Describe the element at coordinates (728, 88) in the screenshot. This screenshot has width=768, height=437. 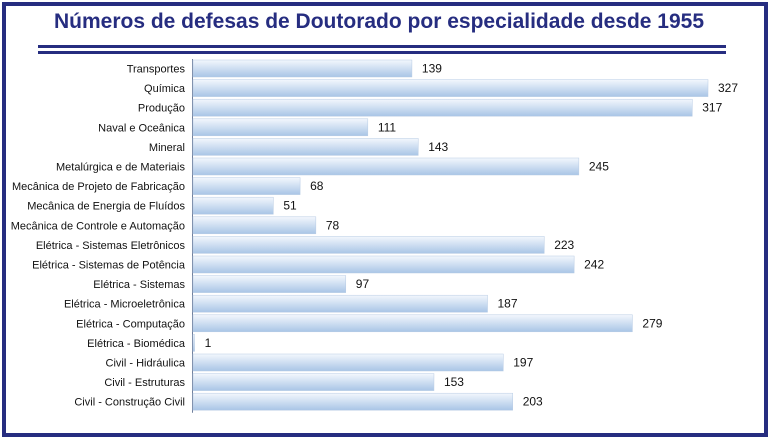
I see `value-label: 327` at that location.